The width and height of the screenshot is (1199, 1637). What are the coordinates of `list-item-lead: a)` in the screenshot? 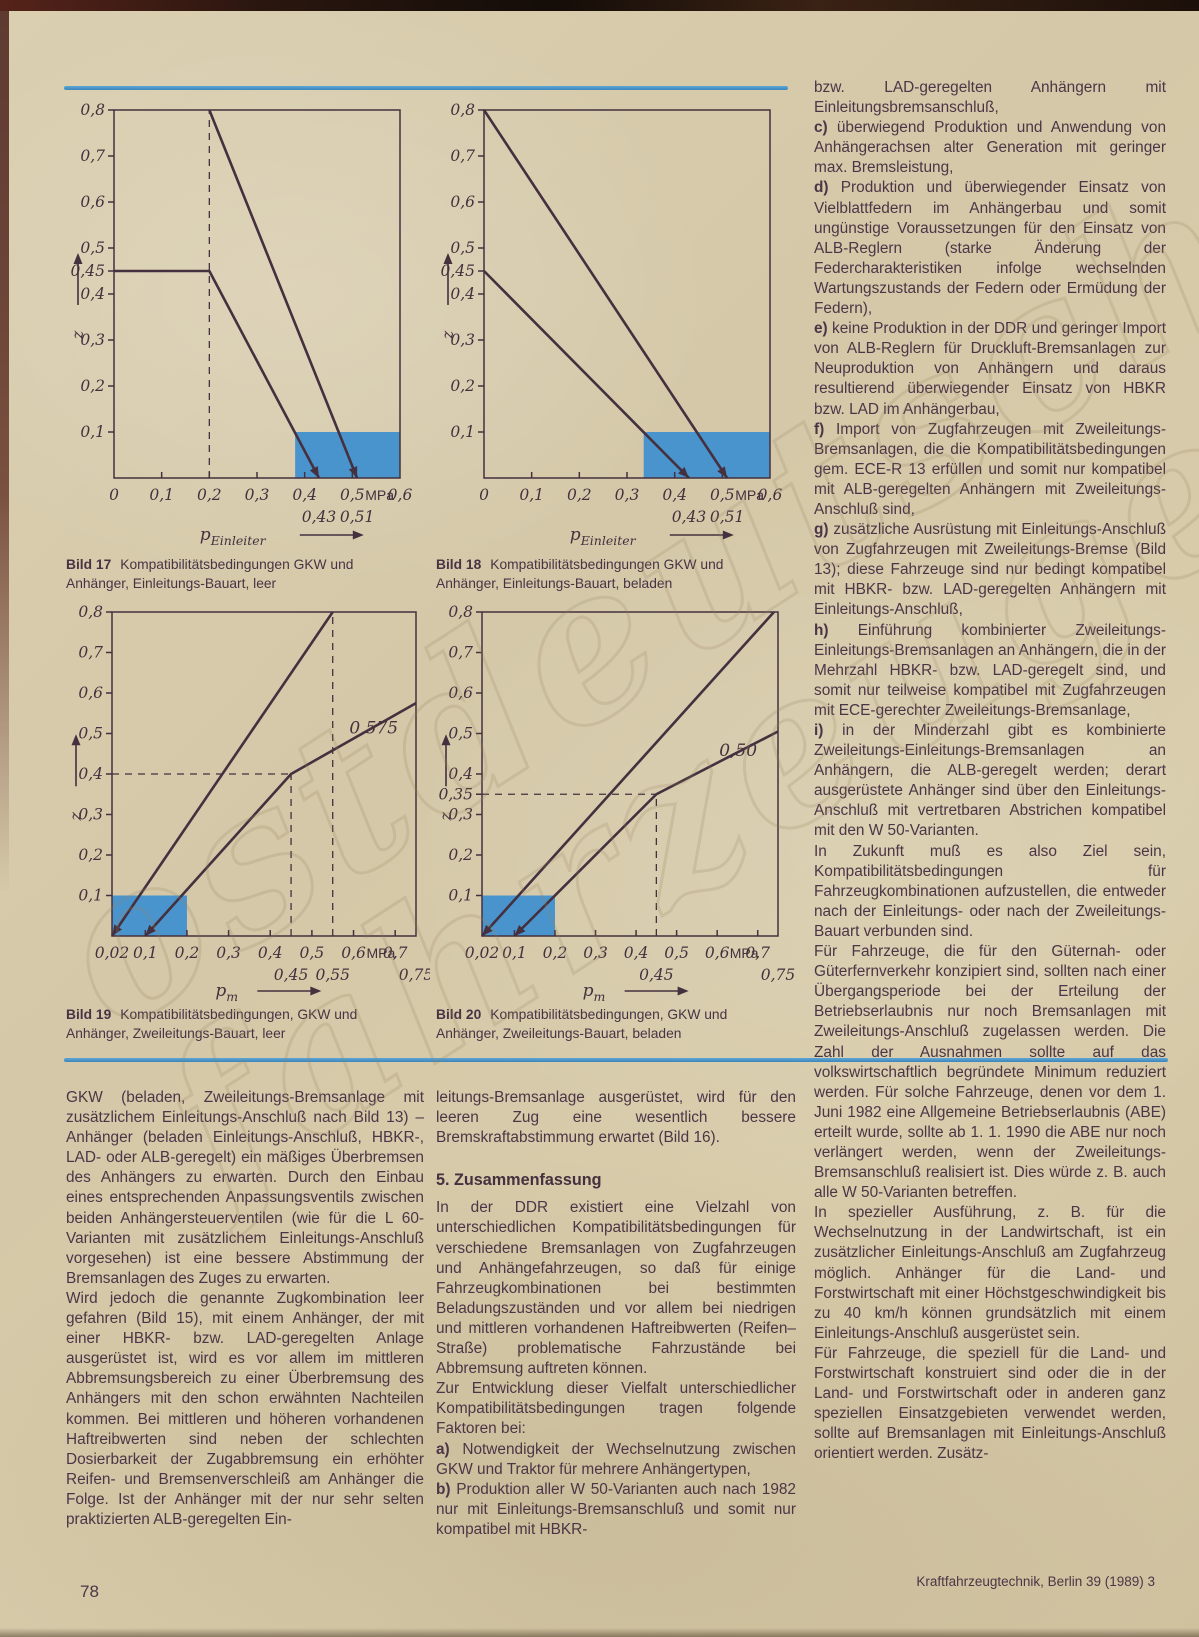 It's located at (449, 1449).